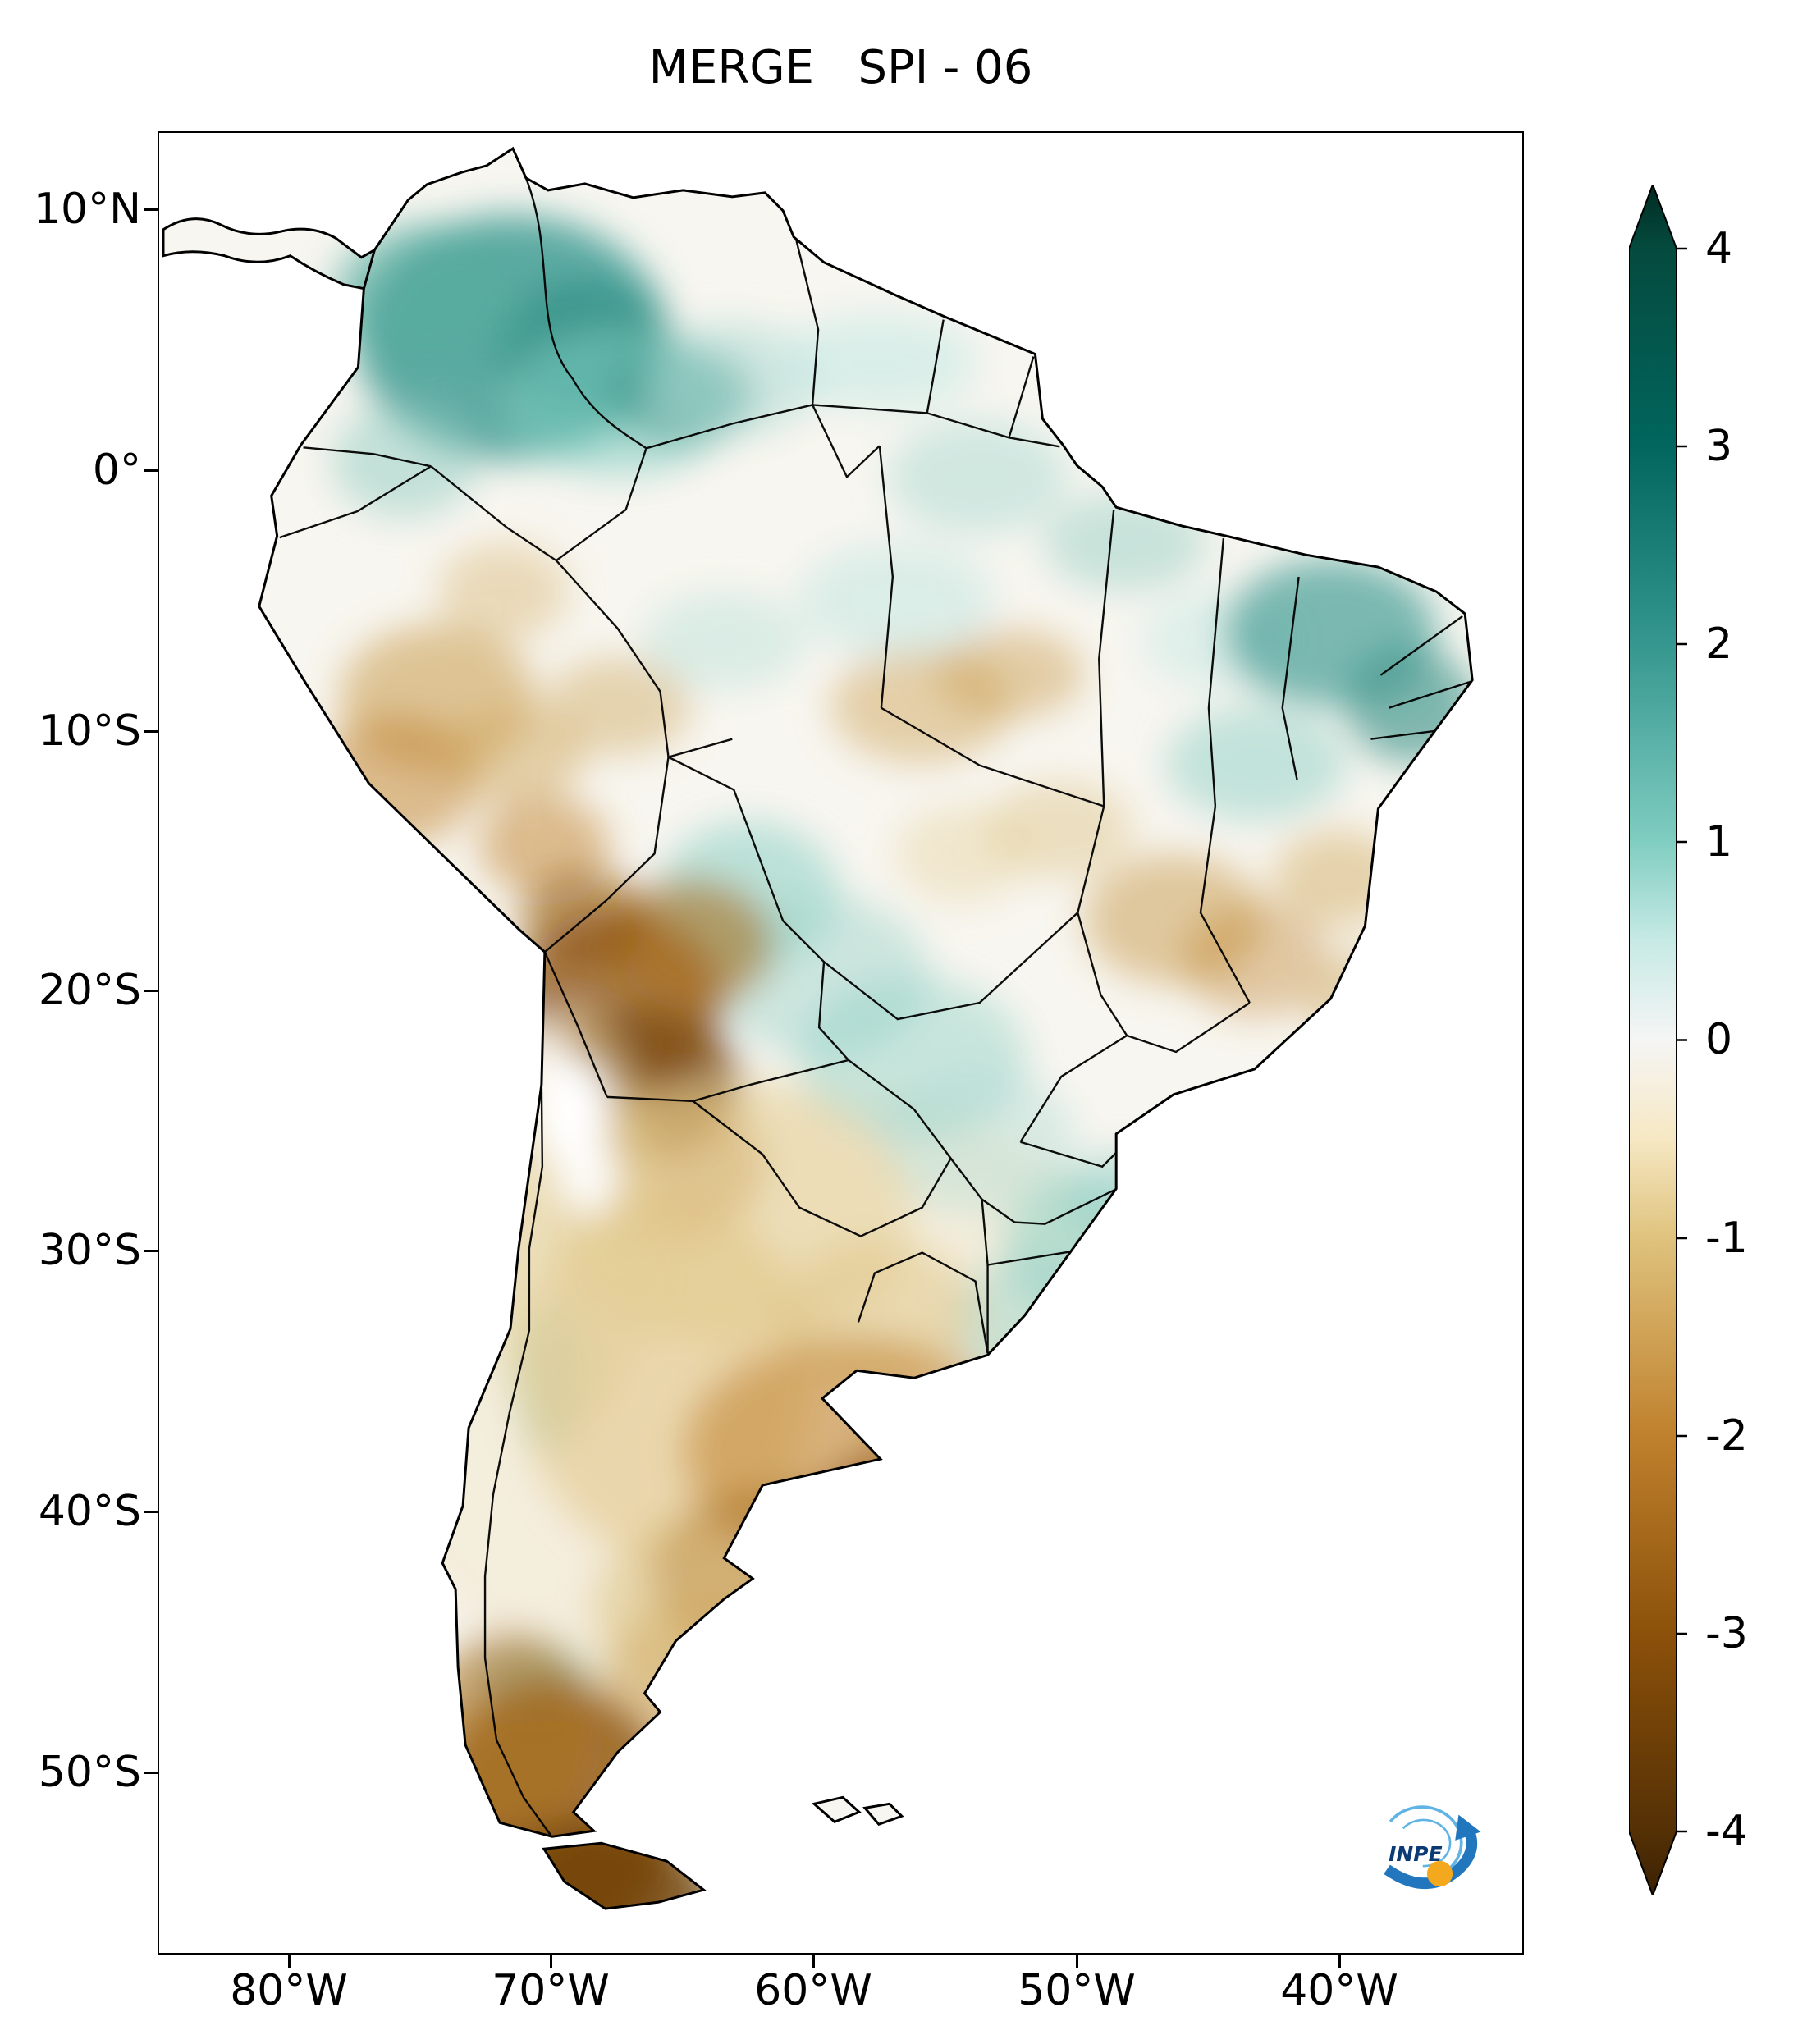 Image resolution: width=1798 pixels, height=2044 pixels. I want to click on inpe-logo-graphic: INPE, so click(1432, 1847).